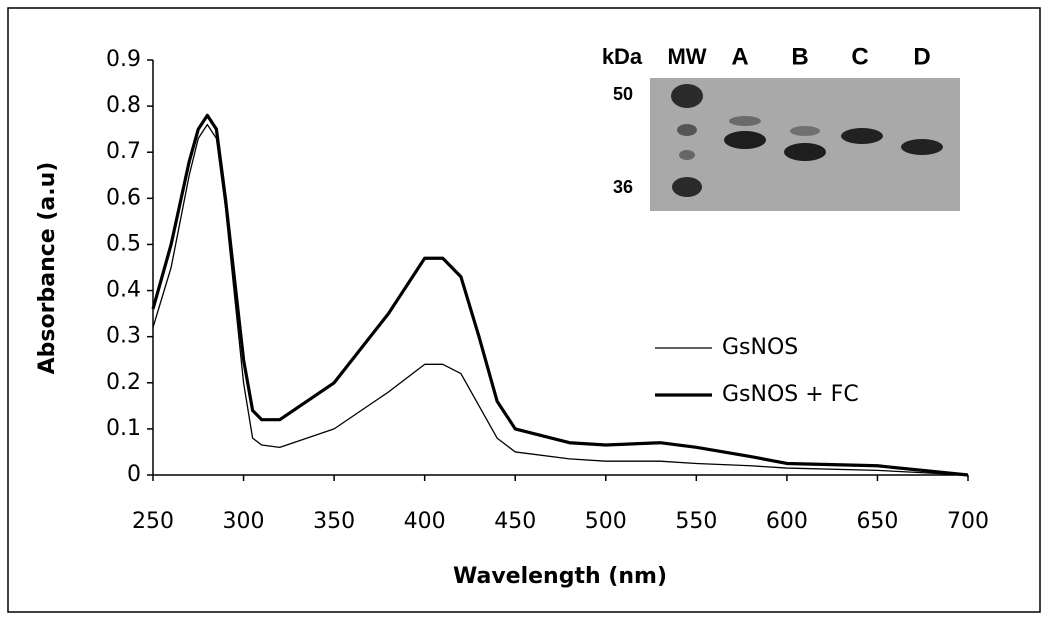 This screenshot has height=621, width=1050. What do you see at coordinates (123, 336) in the screenshot?
I see `y-tick-label: 0.3` at bounding box center [123, 336].